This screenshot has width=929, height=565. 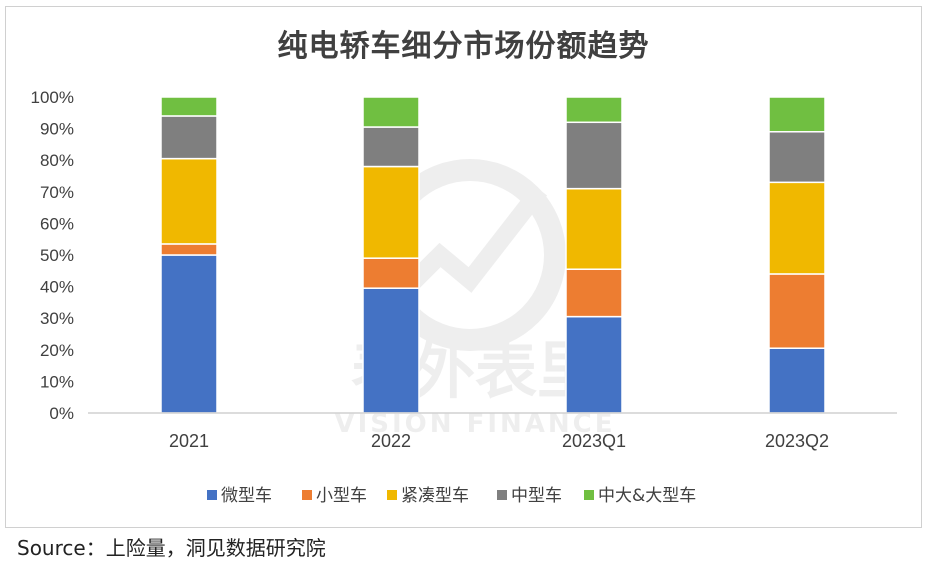 I want to click on y-tick-label: 90%, so click(x=57, y=129).